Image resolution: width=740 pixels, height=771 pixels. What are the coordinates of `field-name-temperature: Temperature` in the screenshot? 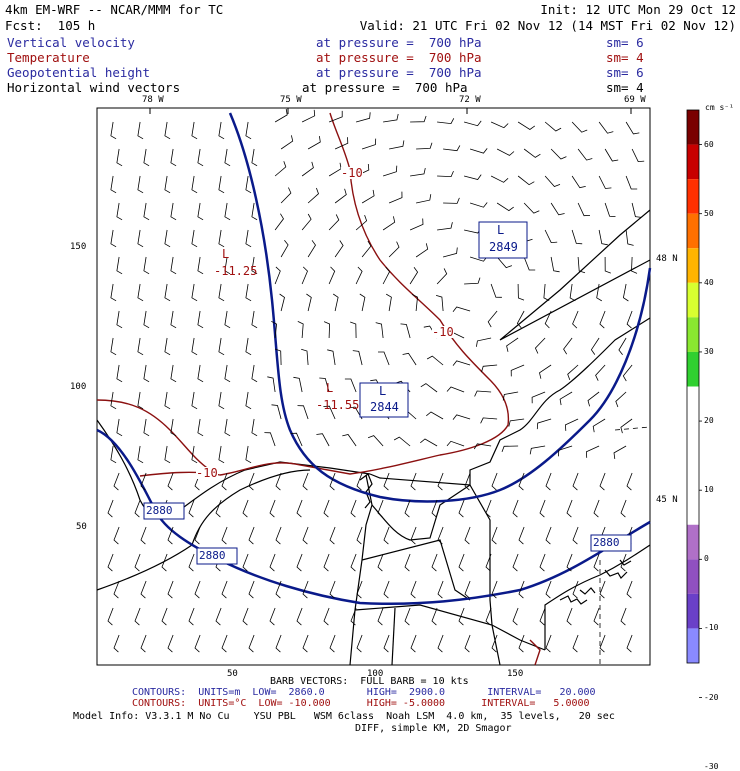 It's located at (48, 57).